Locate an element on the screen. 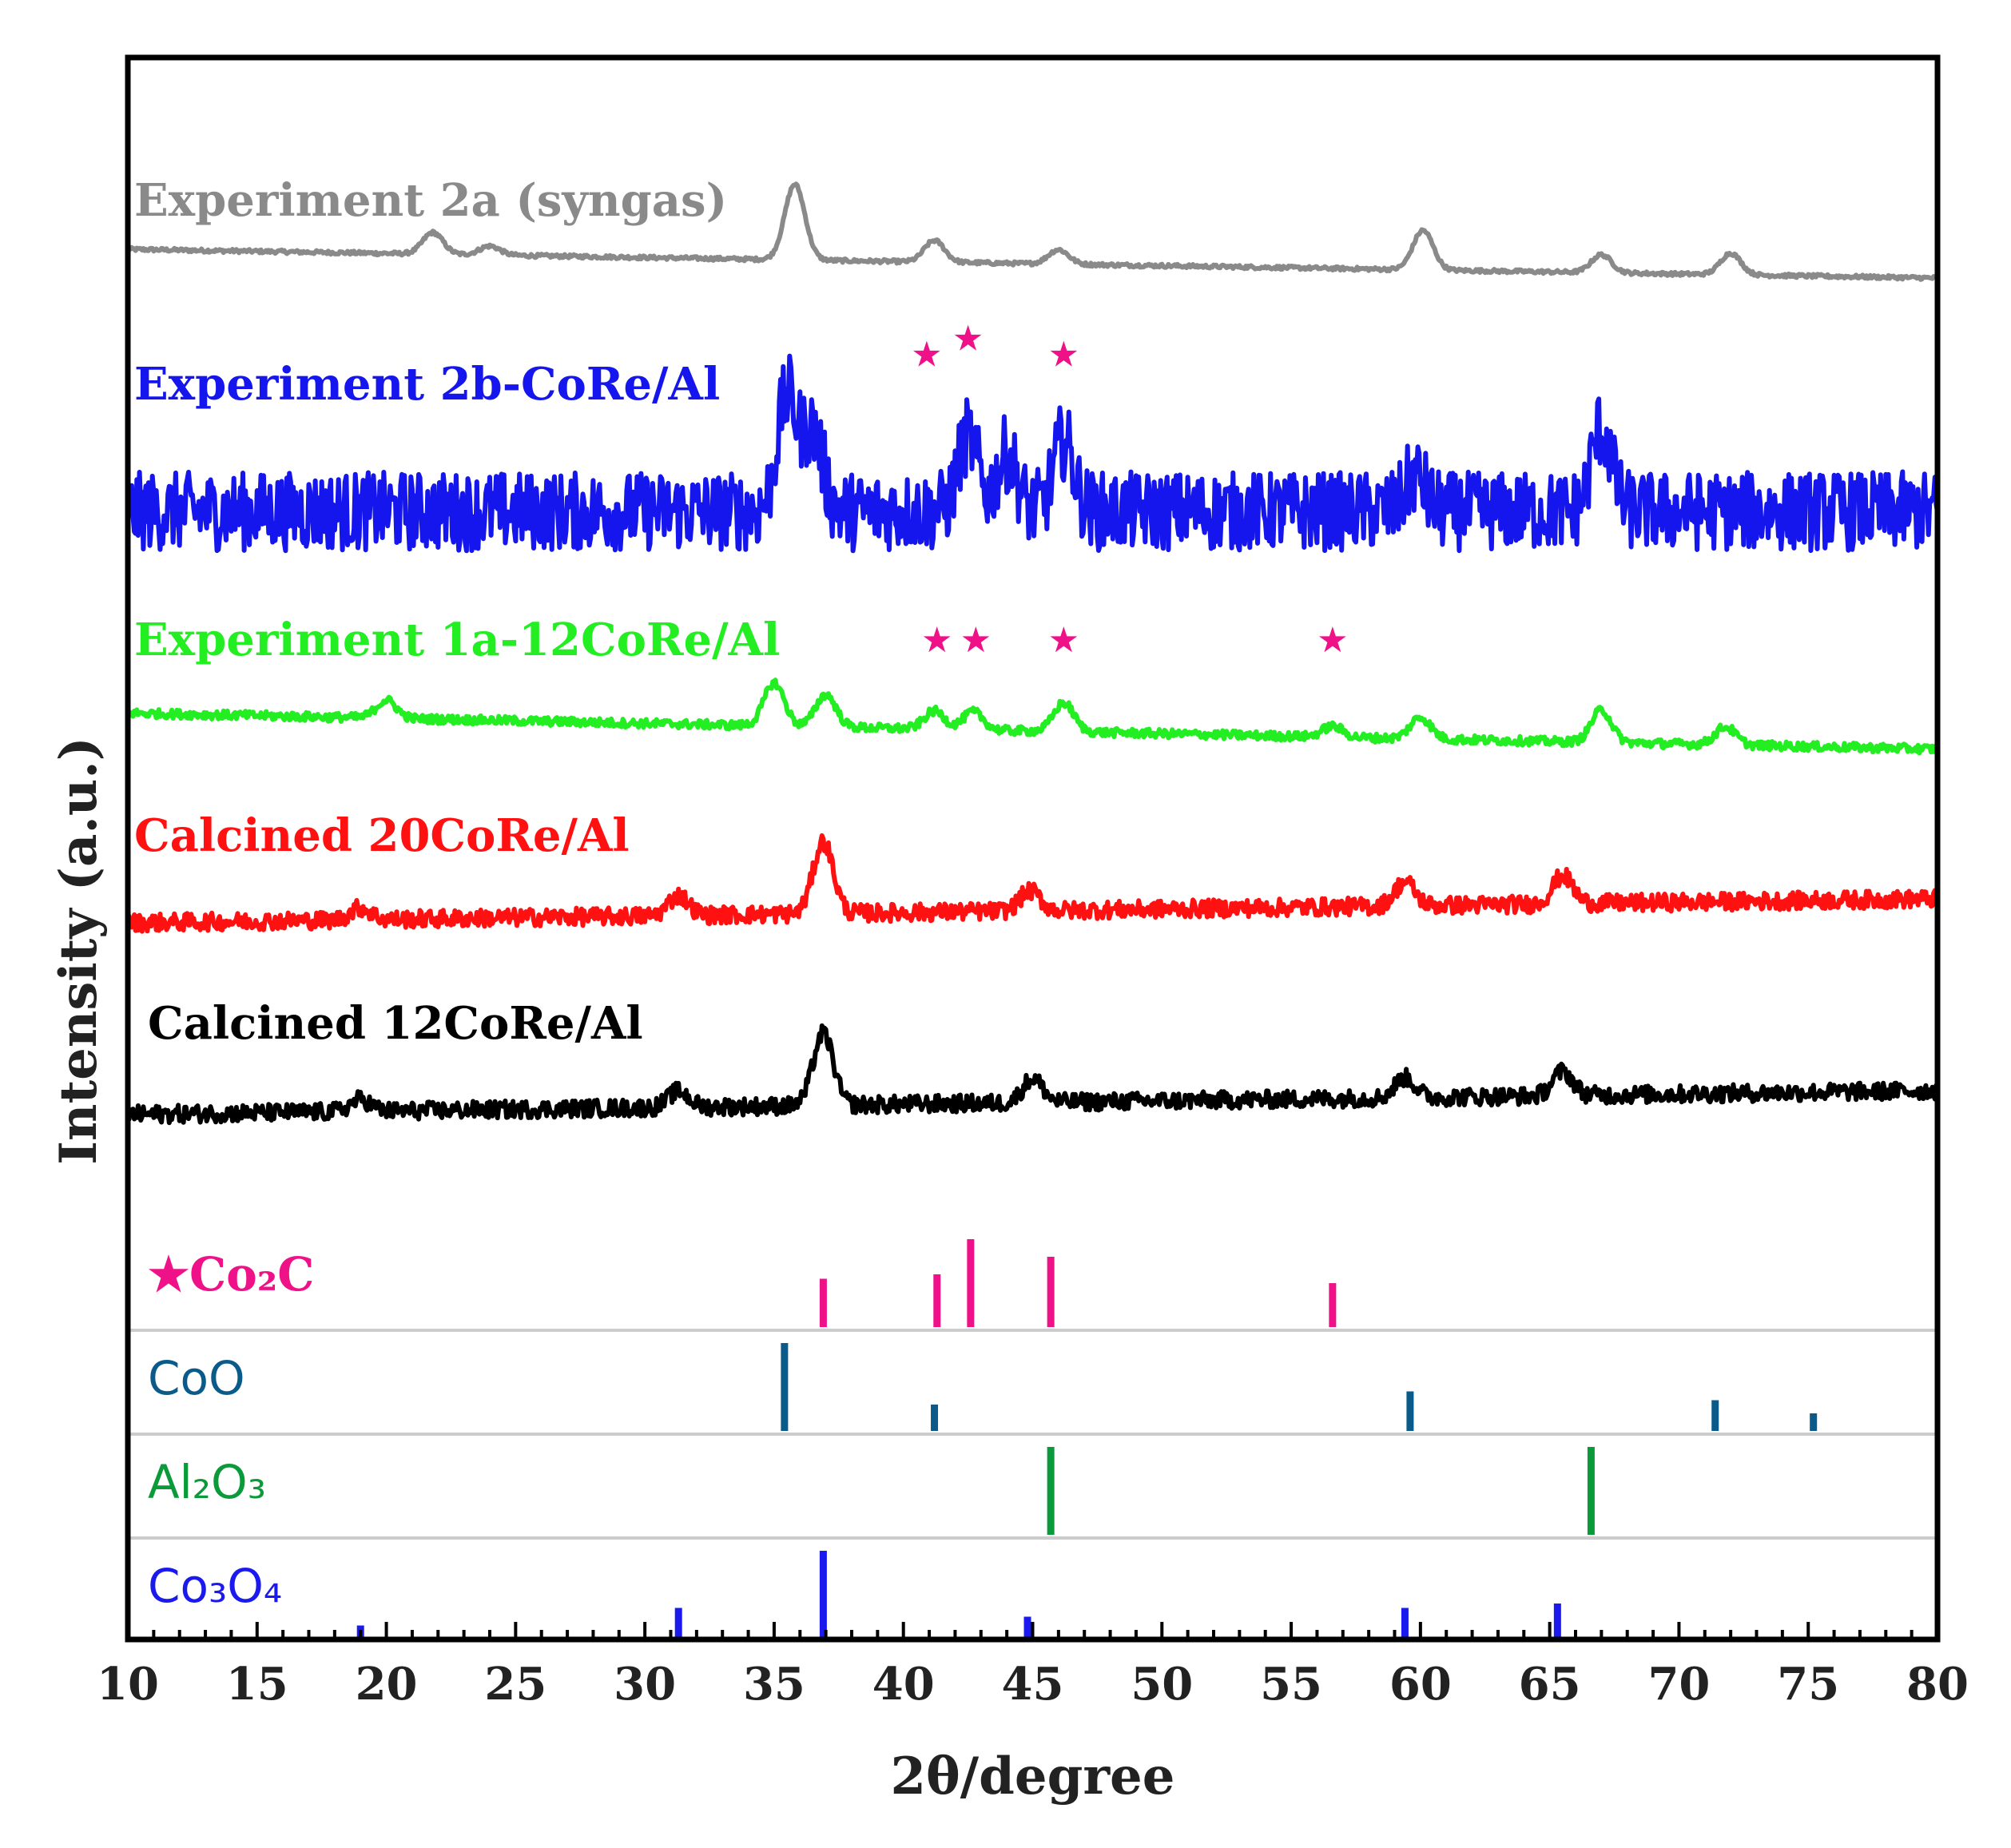  x-axis-ticks: 10 15 20 25 30 35 40 45 50 55 60 65 70 75 80 is located at coordinates (1033, 1667).